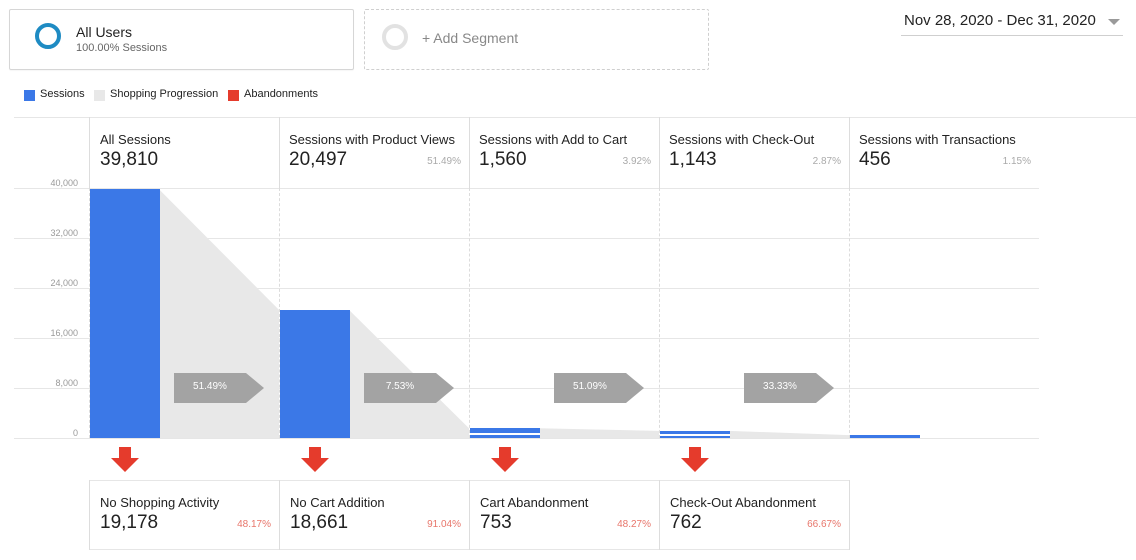  I want to click on stage-title-check-out: Sessions with Check-Out, so click(742, 139).